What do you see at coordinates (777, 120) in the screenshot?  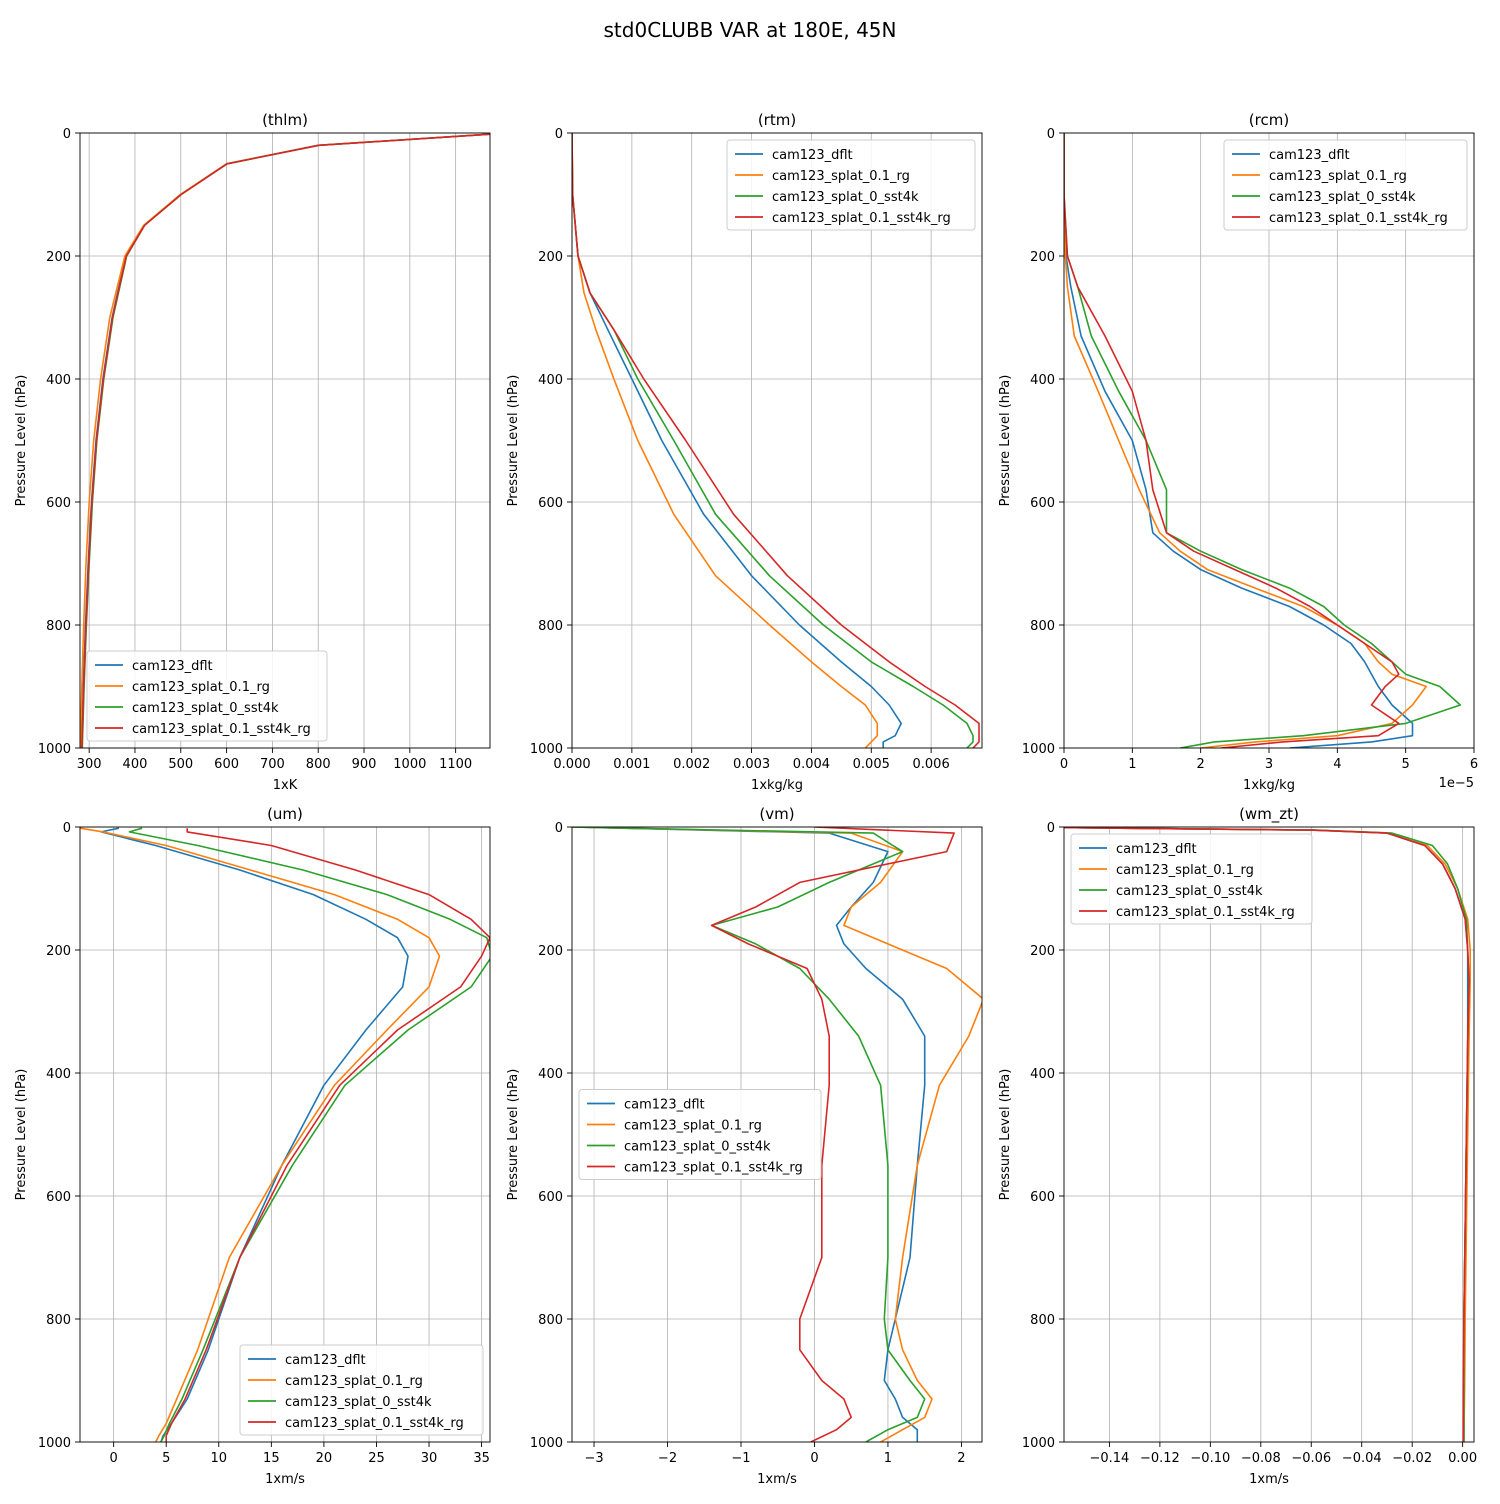 I see `subplot-title: (rtm)` at bounding box center [777, 120].